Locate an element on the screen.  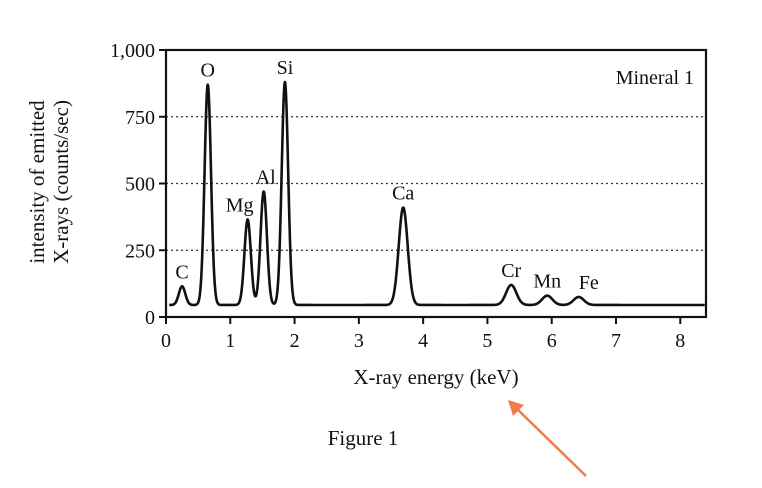
peak-label-o: O is located at coordinates (208, 71).